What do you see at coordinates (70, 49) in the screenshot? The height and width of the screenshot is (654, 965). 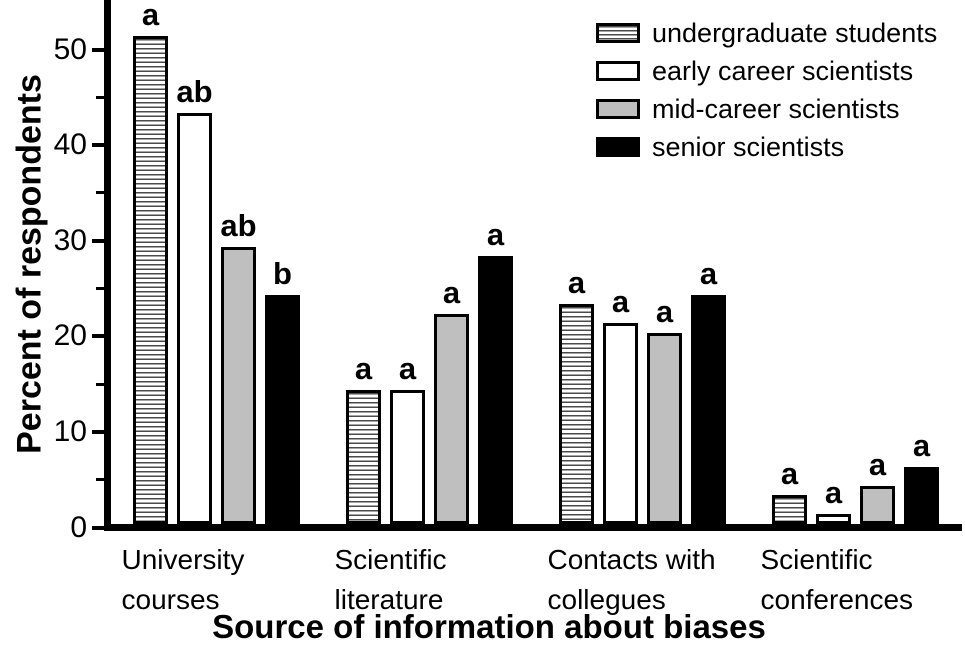 I see `y-tick-label: 50` at bounding box center [70, 49].